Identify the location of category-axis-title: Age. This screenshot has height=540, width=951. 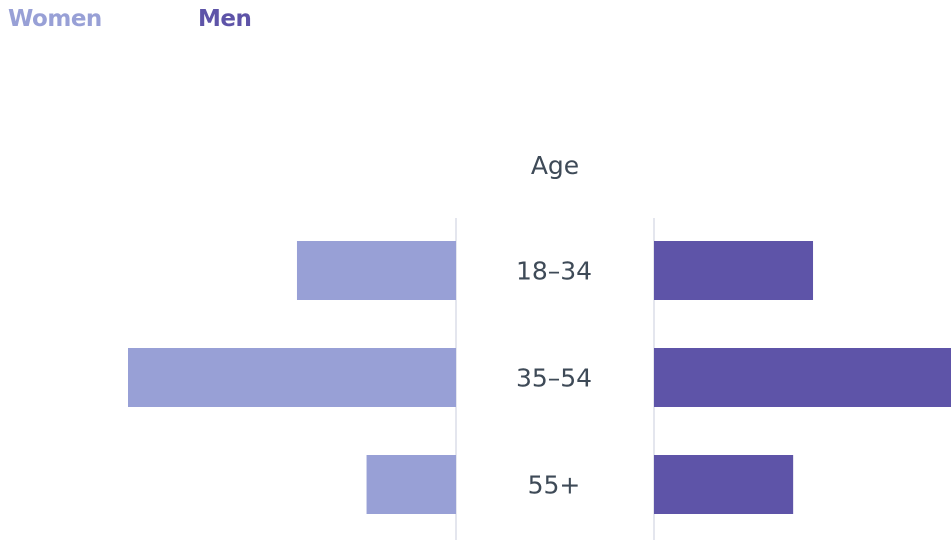
(555, 165).